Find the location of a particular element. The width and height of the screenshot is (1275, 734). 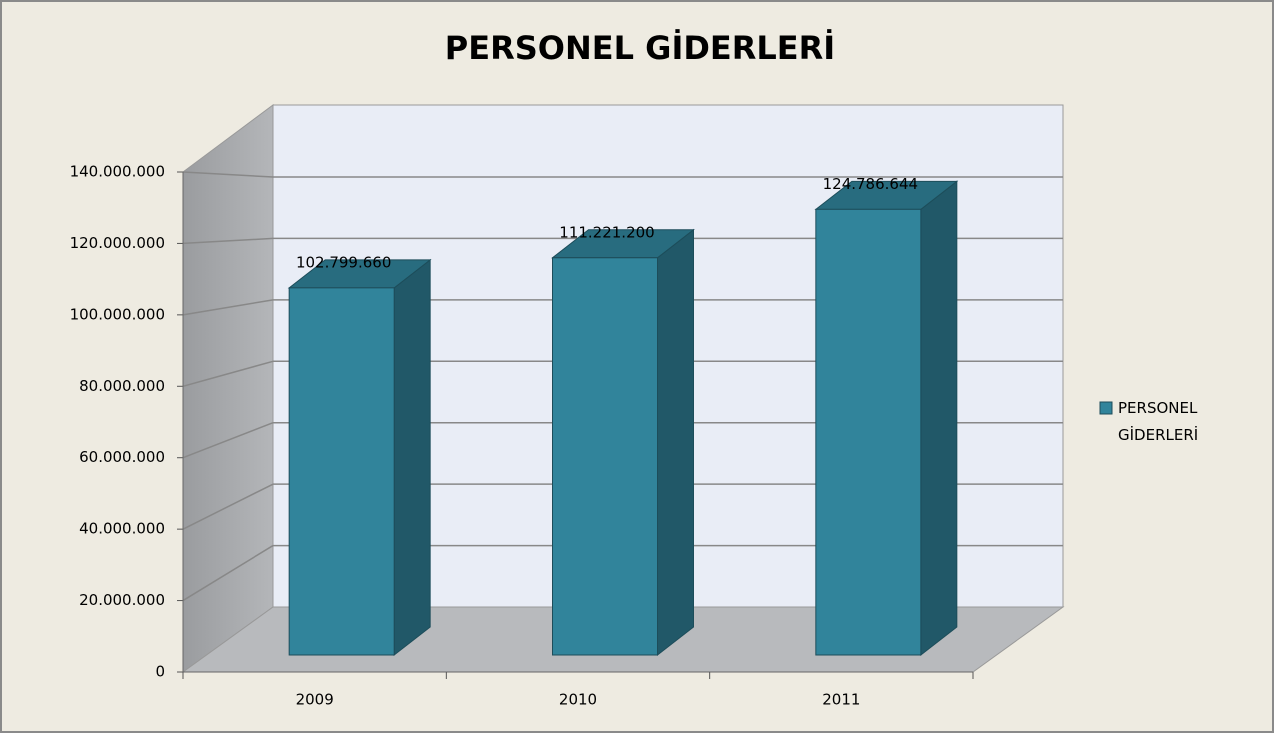

x-tick-label: 2009 is located at coordinates (315, 700).